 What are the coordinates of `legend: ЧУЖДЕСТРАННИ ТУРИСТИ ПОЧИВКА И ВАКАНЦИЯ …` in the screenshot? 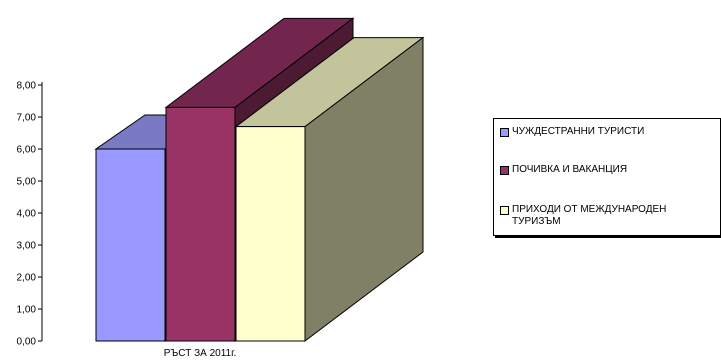 It's located at (607, 177).